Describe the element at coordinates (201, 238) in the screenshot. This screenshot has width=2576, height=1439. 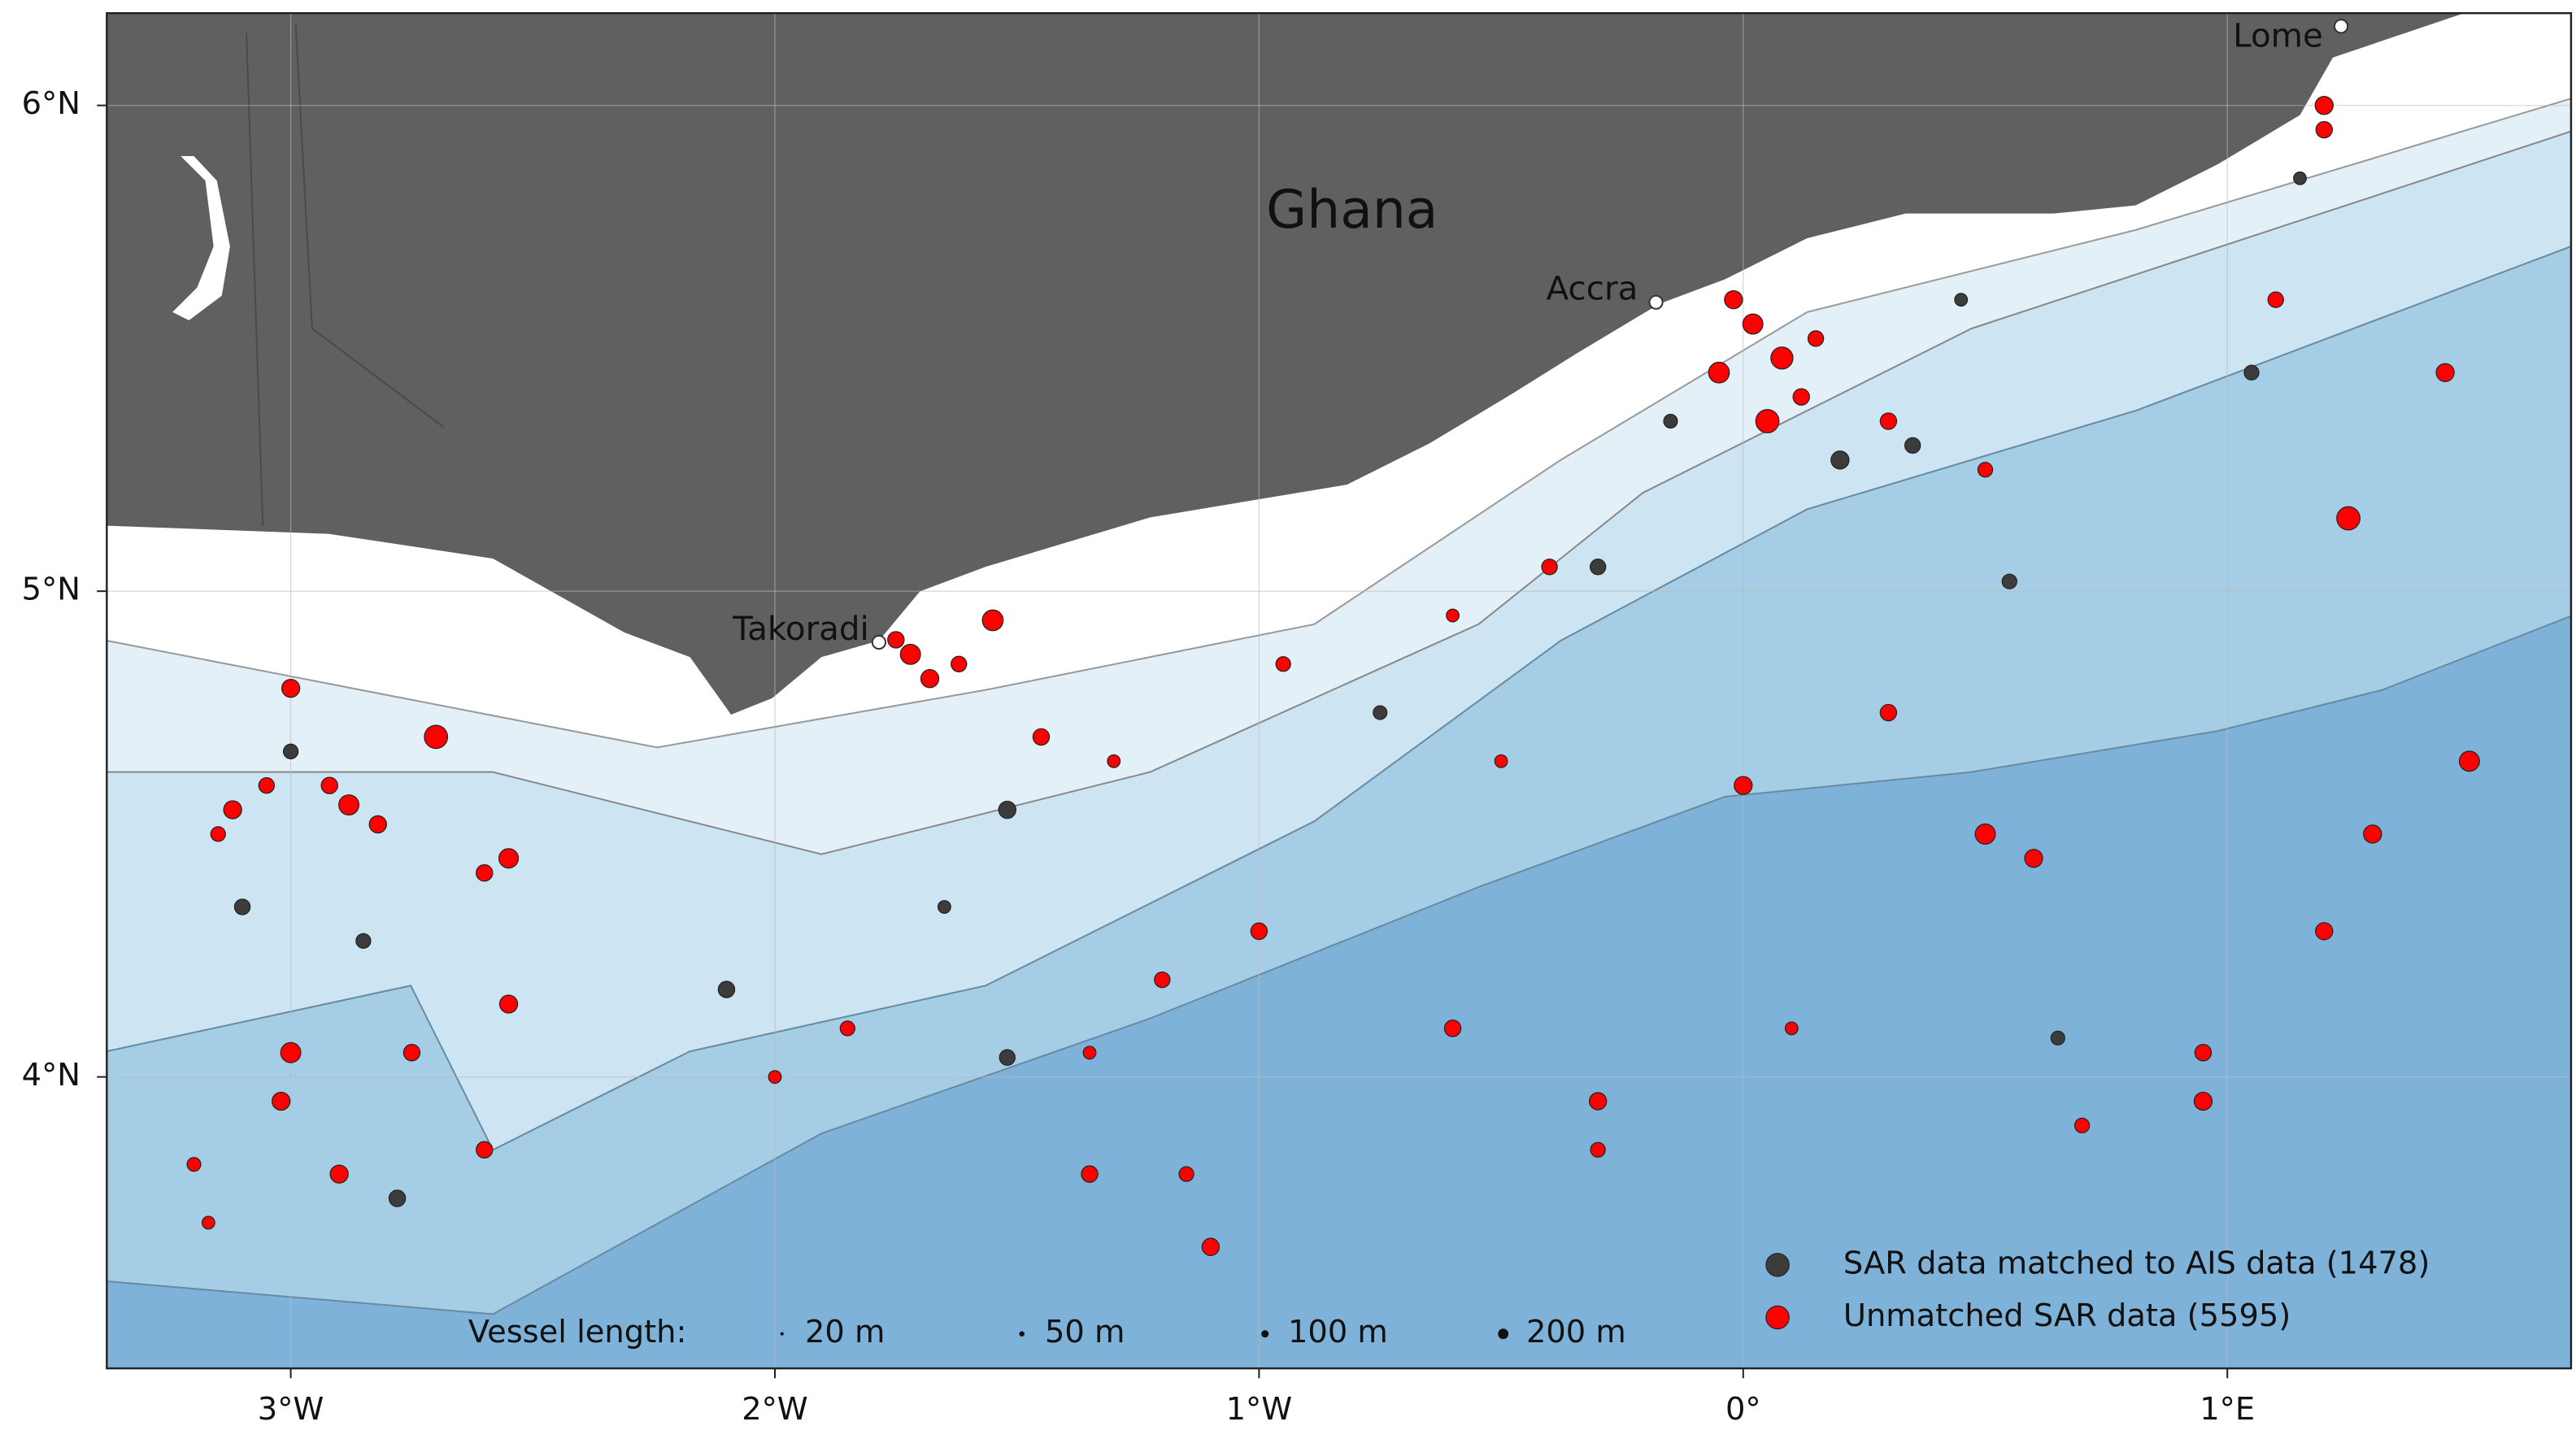
I see `lake` at that location.